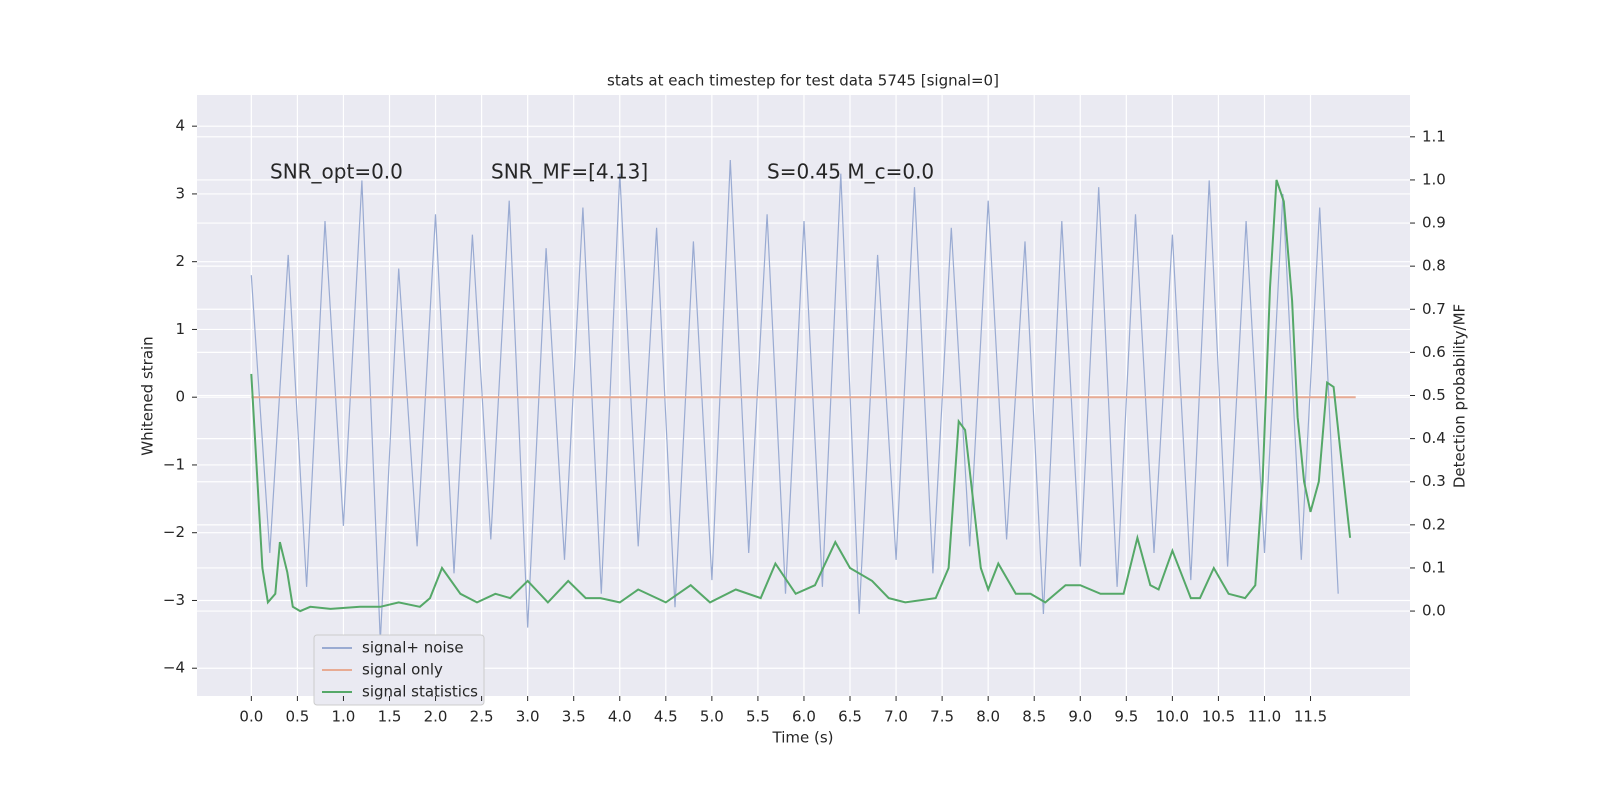  I want to click on y2-tick-label: 0.1, so click(1434, 567).